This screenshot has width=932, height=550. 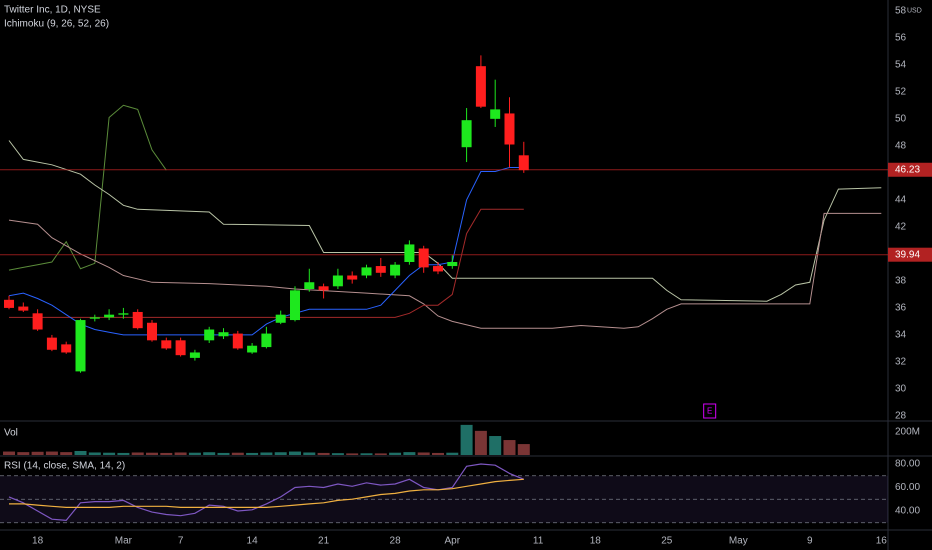 I want to click on x-tick-label: May, so click(x=738, y=541).